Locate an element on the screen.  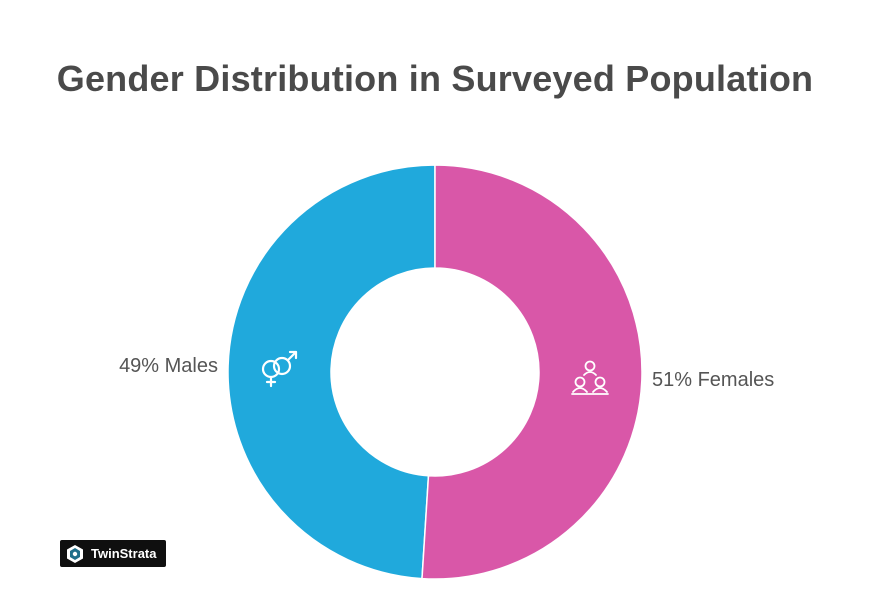
twinstrata-logo-icon is located at coordinates (75, 553).